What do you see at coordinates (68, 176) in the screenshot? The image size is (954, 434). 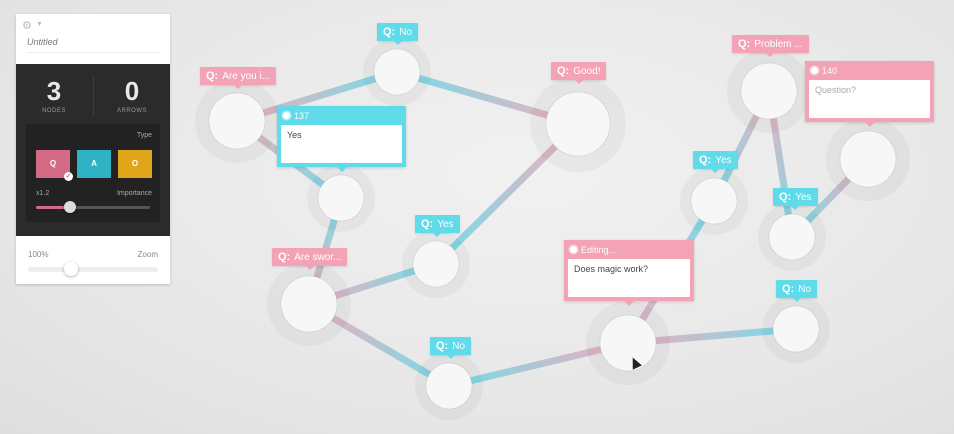 I see `check-icon: ✓` at bounding box center [68, 176].